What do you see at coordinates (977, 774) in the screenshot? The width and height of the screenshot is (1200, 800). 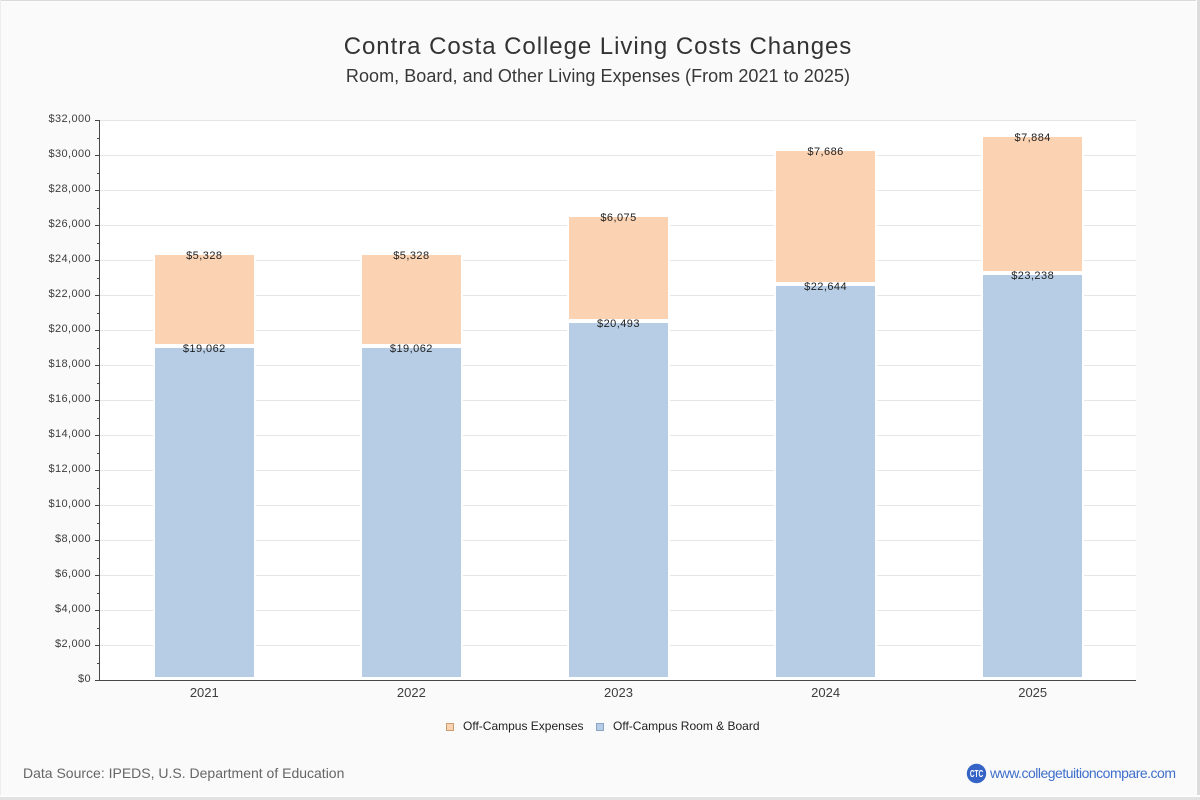 I see `svg-text: CTC` at bounding box center [977, 774].